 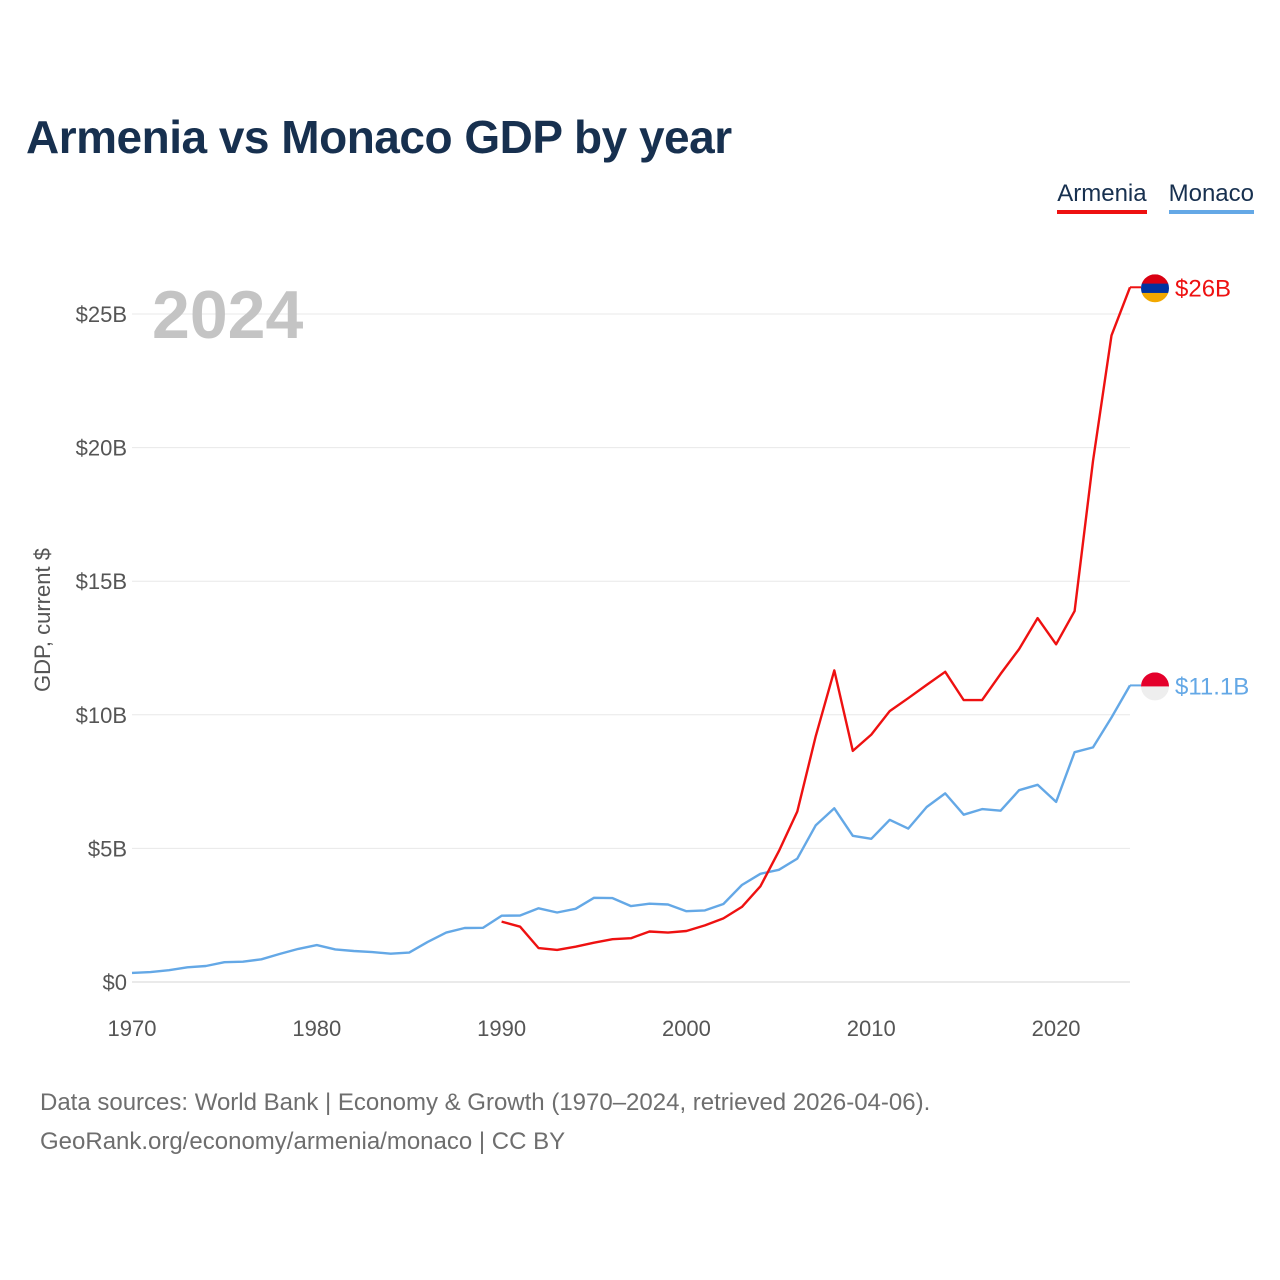 I want to click on armenia-flag-icon, so click(x=1155, y=288).